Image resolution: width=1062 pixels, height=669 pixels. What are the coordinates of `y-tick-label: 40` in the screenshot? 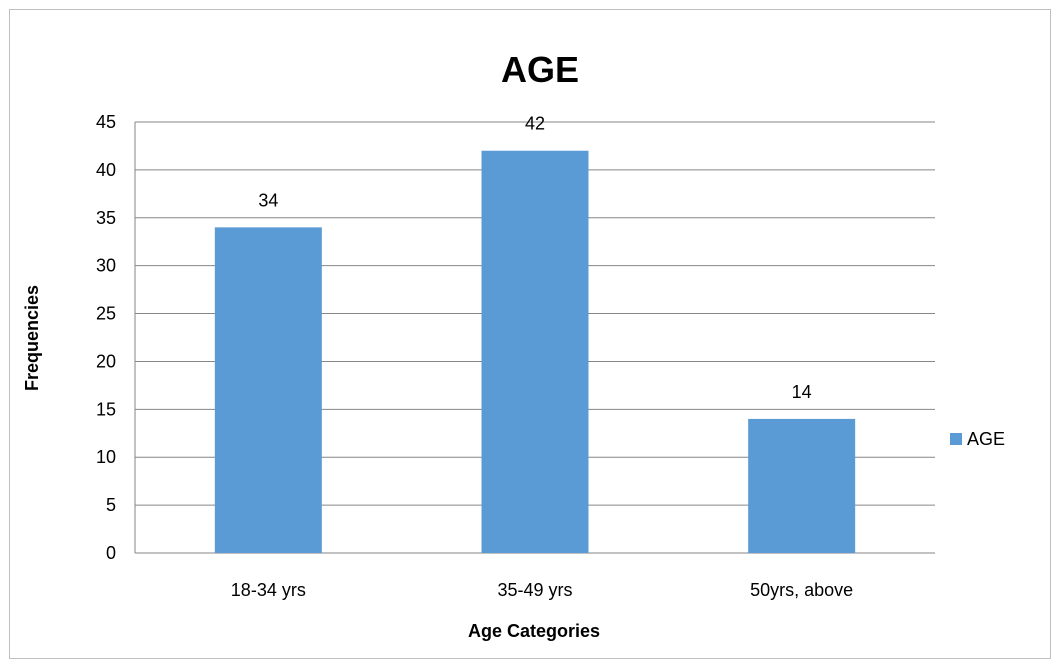 It's located at (106, 170).